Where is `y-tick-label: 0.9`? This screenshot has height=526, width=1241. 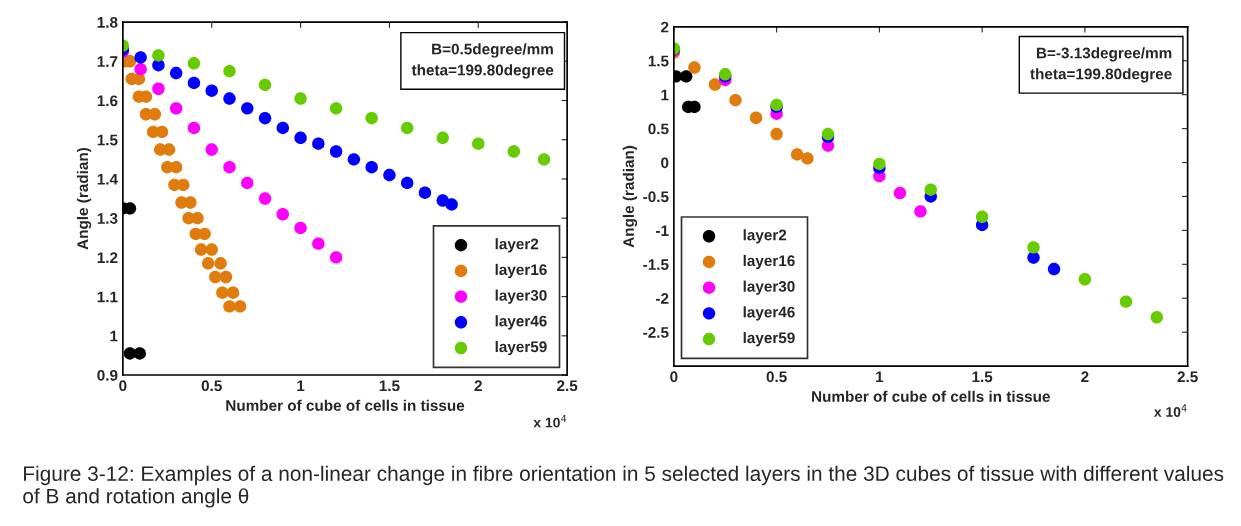
y-tick-label: 0.9 is located at coordinates (107, 375).